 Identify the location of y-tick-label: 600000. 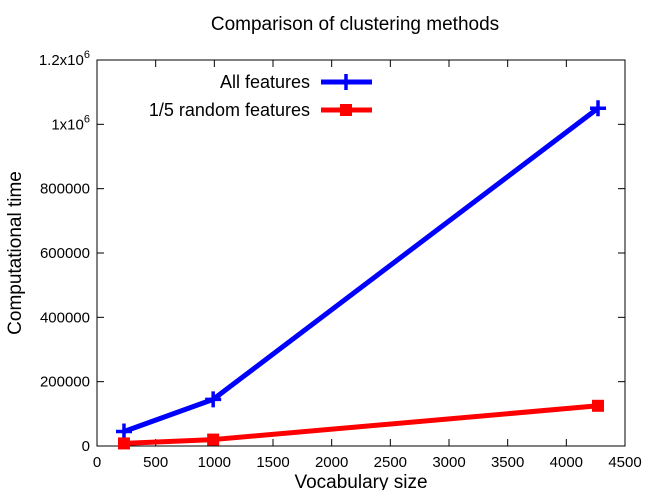
(65, 253).